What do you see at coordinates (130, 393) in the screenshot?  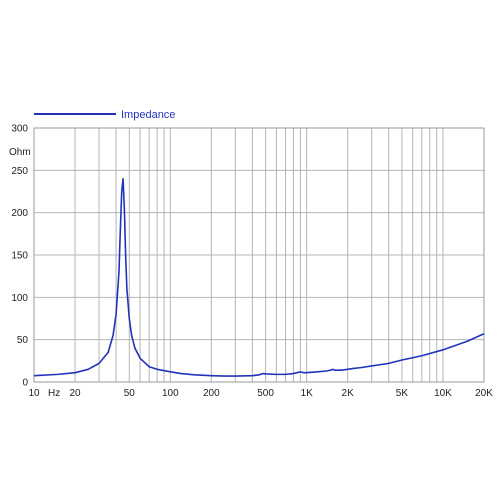 I see `x-tick-label: 50` at bounding box center [130, 393].